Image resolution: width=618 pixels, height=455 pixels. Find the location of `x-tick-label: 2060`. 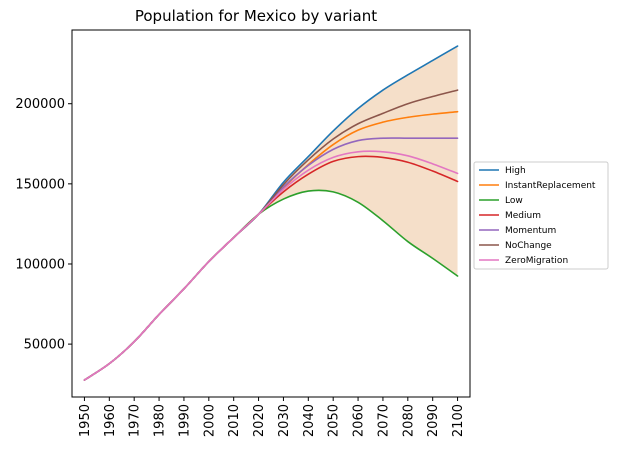

x-tick-label: 2060 is located at coordinates (359, 420).